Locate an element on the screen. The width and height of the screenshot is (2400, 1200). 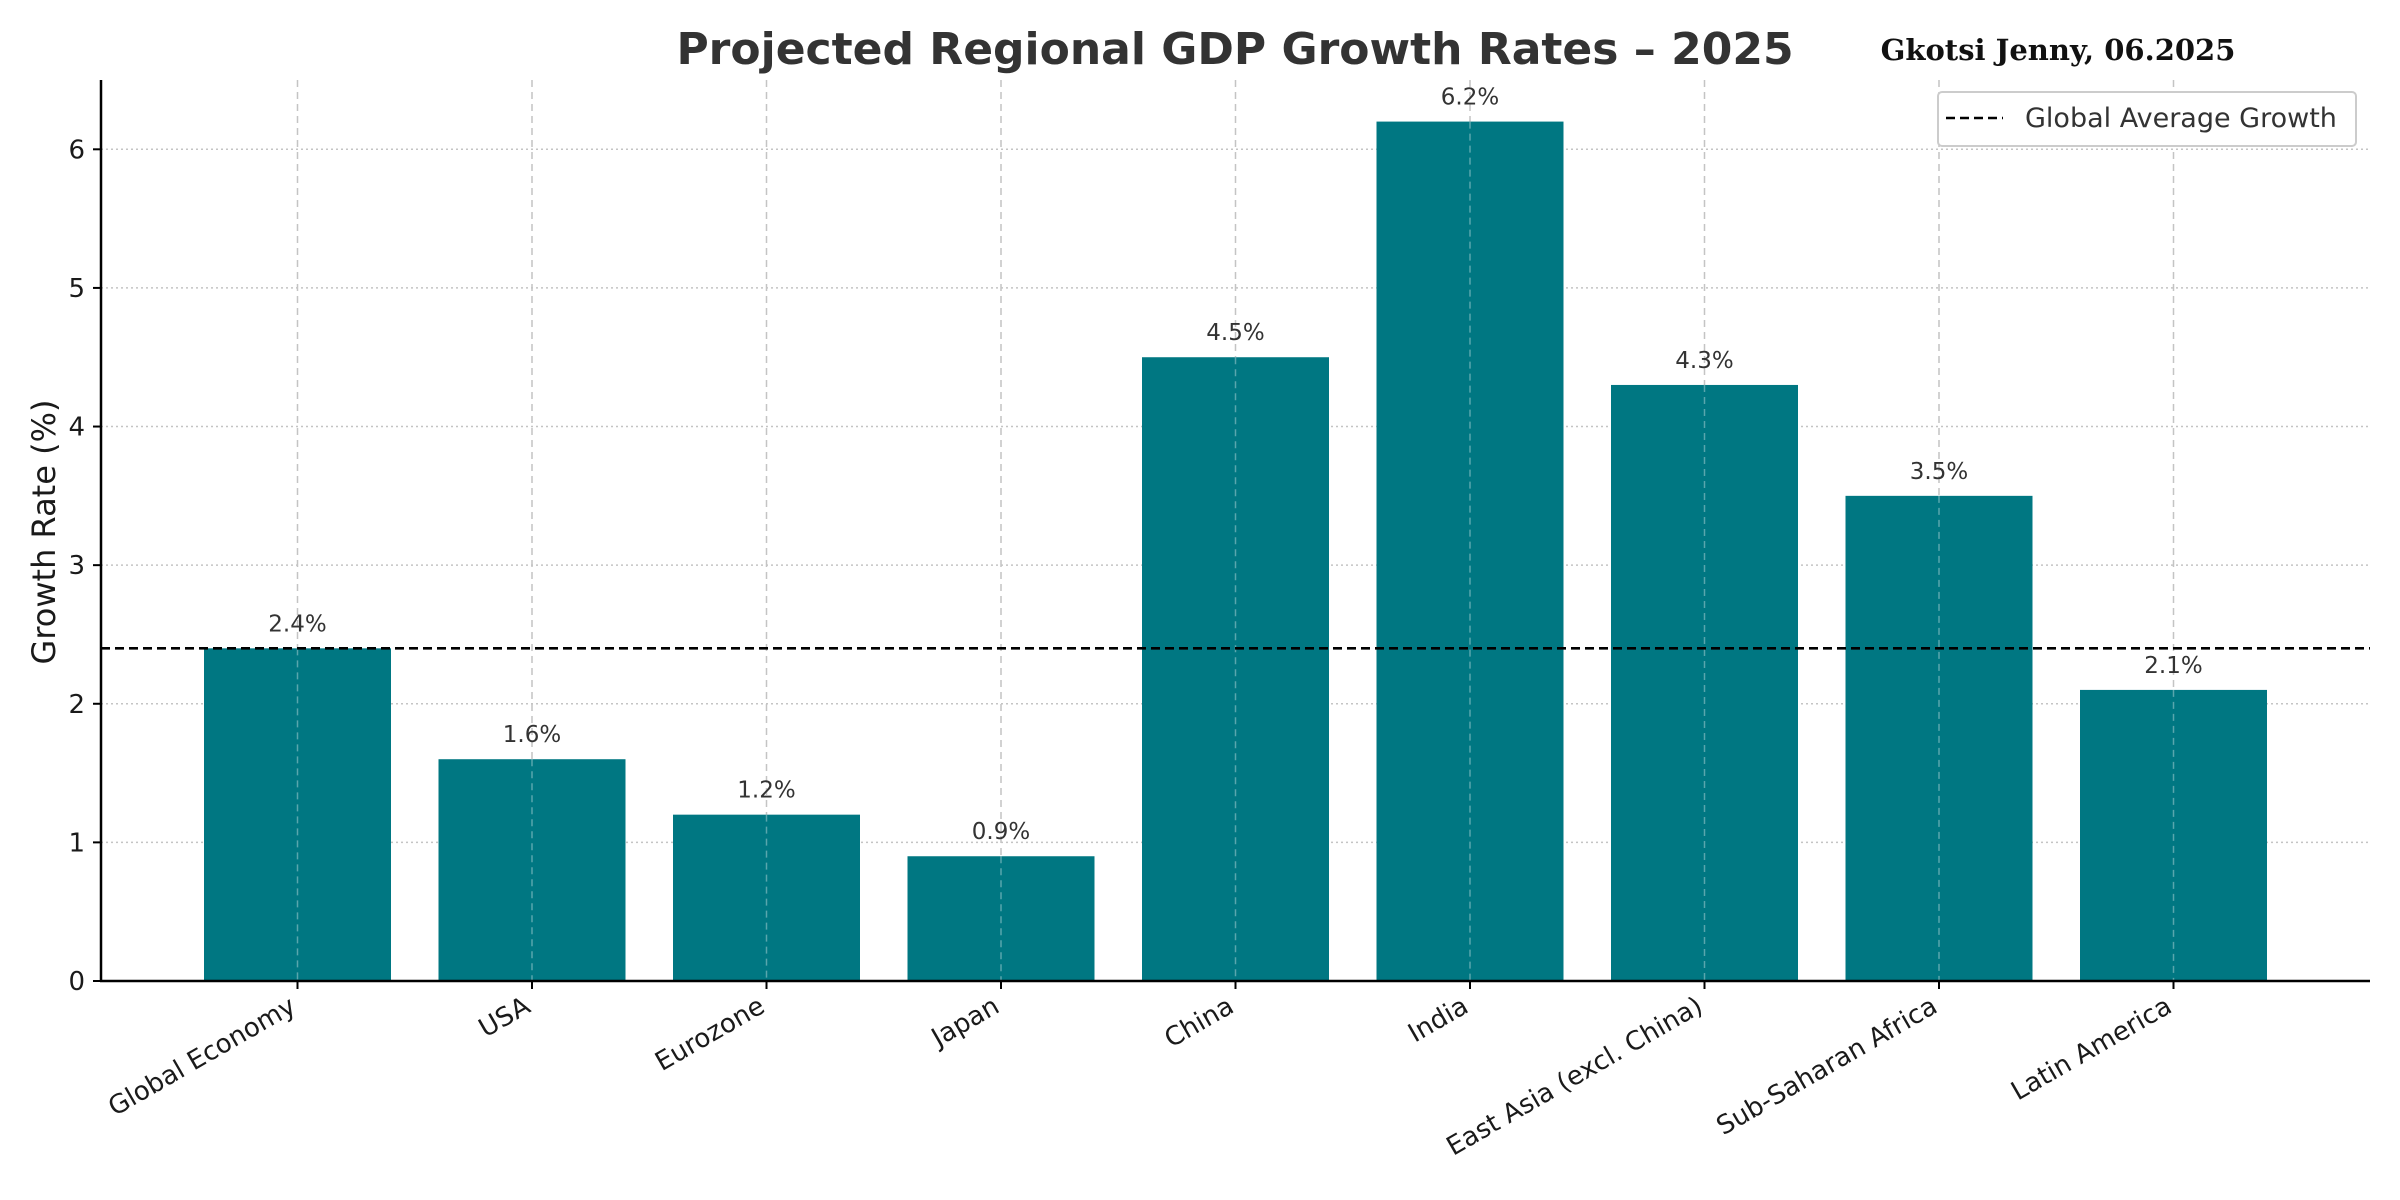
author-note: Gkotsi Jenny, 06.2025 is located at coordinates (2058, 50).